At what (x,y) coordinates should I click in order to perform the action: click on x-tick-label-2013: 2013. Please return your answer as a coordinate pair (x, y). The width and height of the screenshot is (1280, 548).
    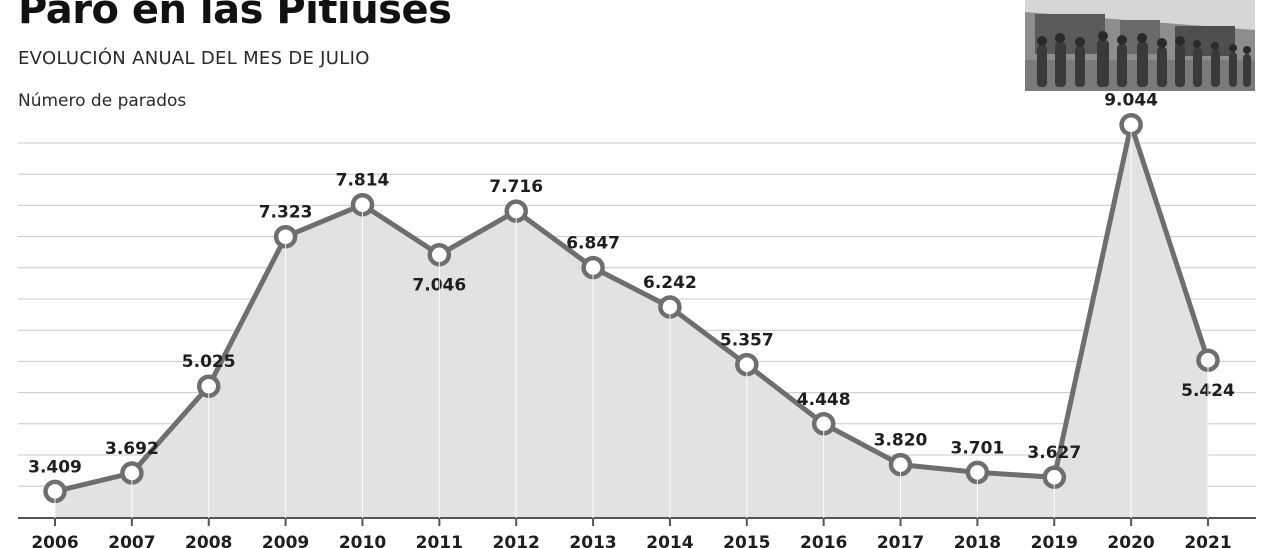
    Looking at the image, I should click on (592, 540).